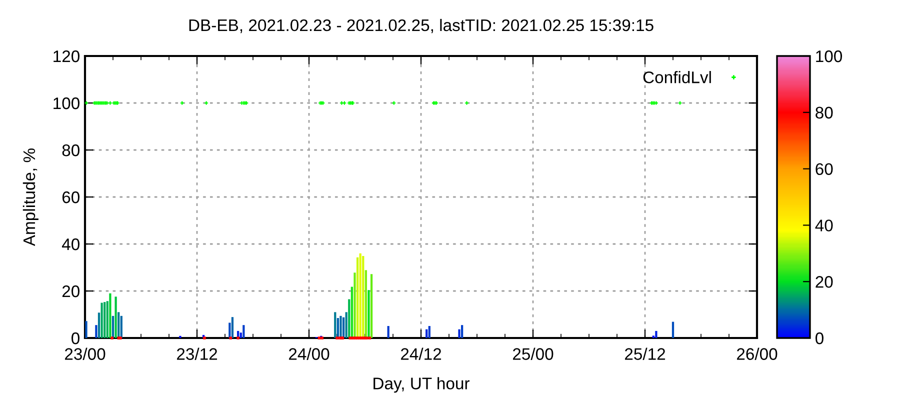 The image size is (900, 400). Describe the element at coordinates (197, 354) in the screenshot. I see `x-tick-label: 23/12` at that location.